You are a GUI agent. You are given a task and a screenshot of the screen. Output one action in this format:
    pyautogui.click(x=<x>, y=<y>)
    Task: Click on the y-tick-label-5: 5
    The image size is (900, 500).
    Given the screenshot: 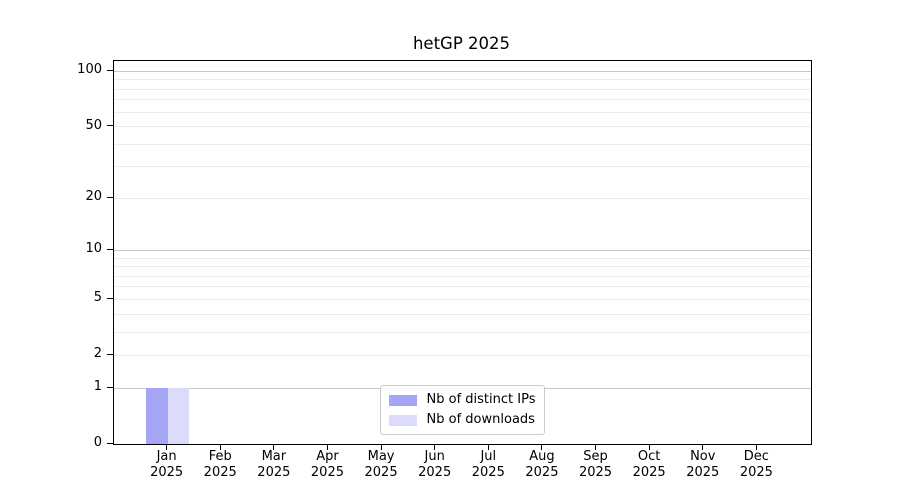 What is the action you would take?
    pyautogui.click(x=97, y=298)
    